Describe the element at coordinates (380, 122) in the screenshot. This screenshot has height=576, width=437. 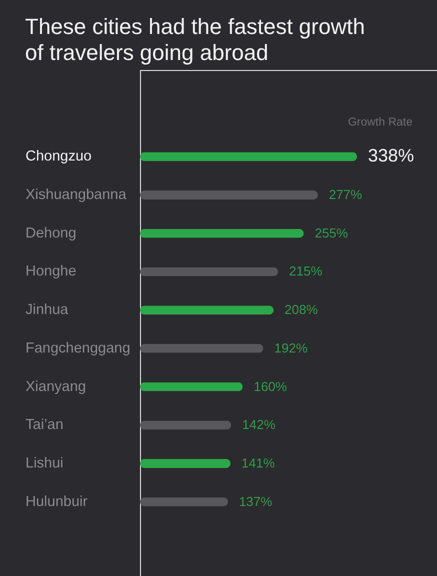
I see `x-axis-title: Growth Rate` at that location.